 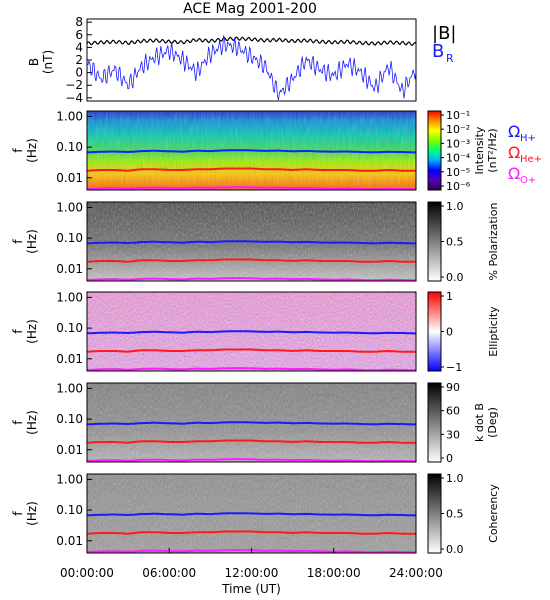 I want to click on colorbar-tick-label: 10⁻⁶, so click(x=458, y=186).